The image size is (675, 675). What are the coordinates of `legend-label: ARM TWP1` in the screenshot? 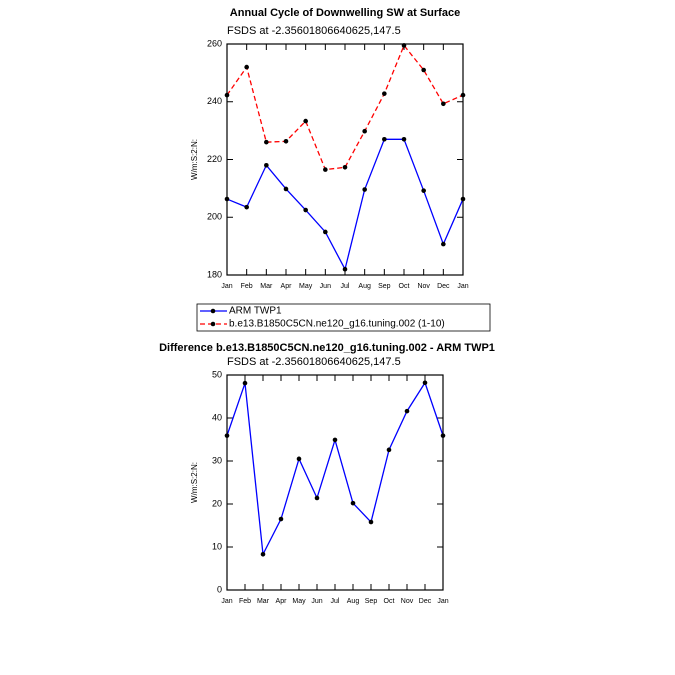 It's located at (255, 311).